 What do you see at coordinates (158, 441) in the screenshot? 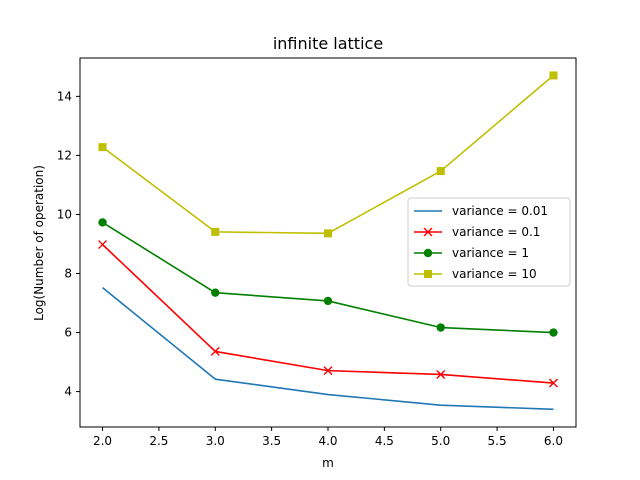
I see `x-tick-label: 2.5` at bounding box center [158, 441].